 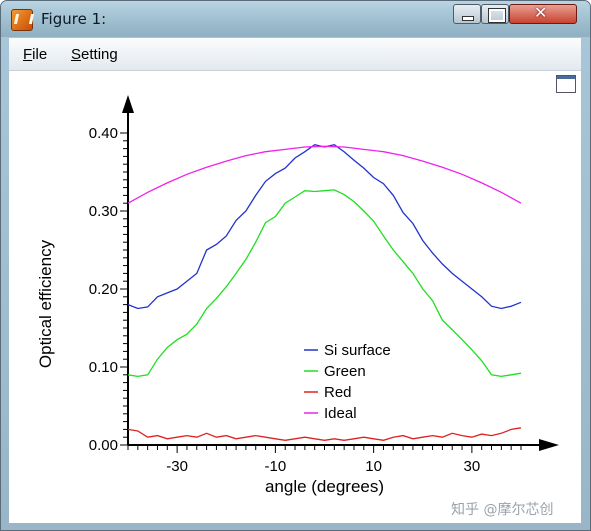 What do you see at coordinates (566, 84) in the screenshot?
I see `toolbar-toggle-button` at bounding box center [566, 84].